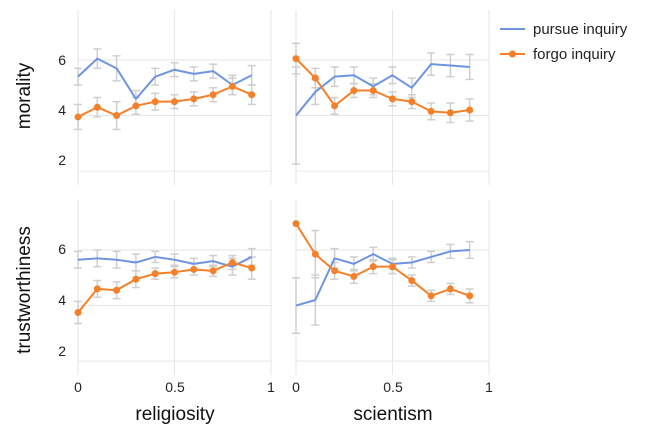  What do you see at coordinates (392, 414) in the screenshot?
I see `x-axis-title-scientism: scientism` at bounding box center [392, 414].